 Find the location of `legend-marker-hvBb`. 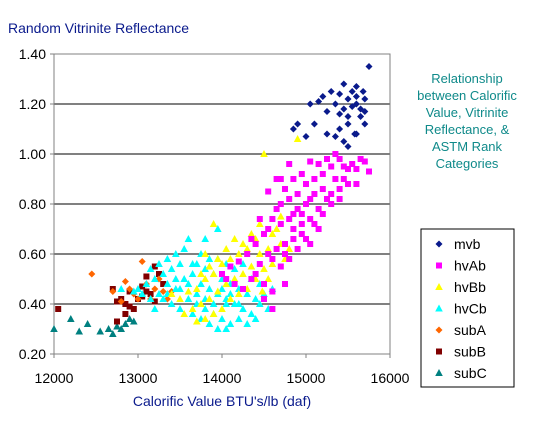

legend-marker-hvBb is located at coordinates (439, 286).